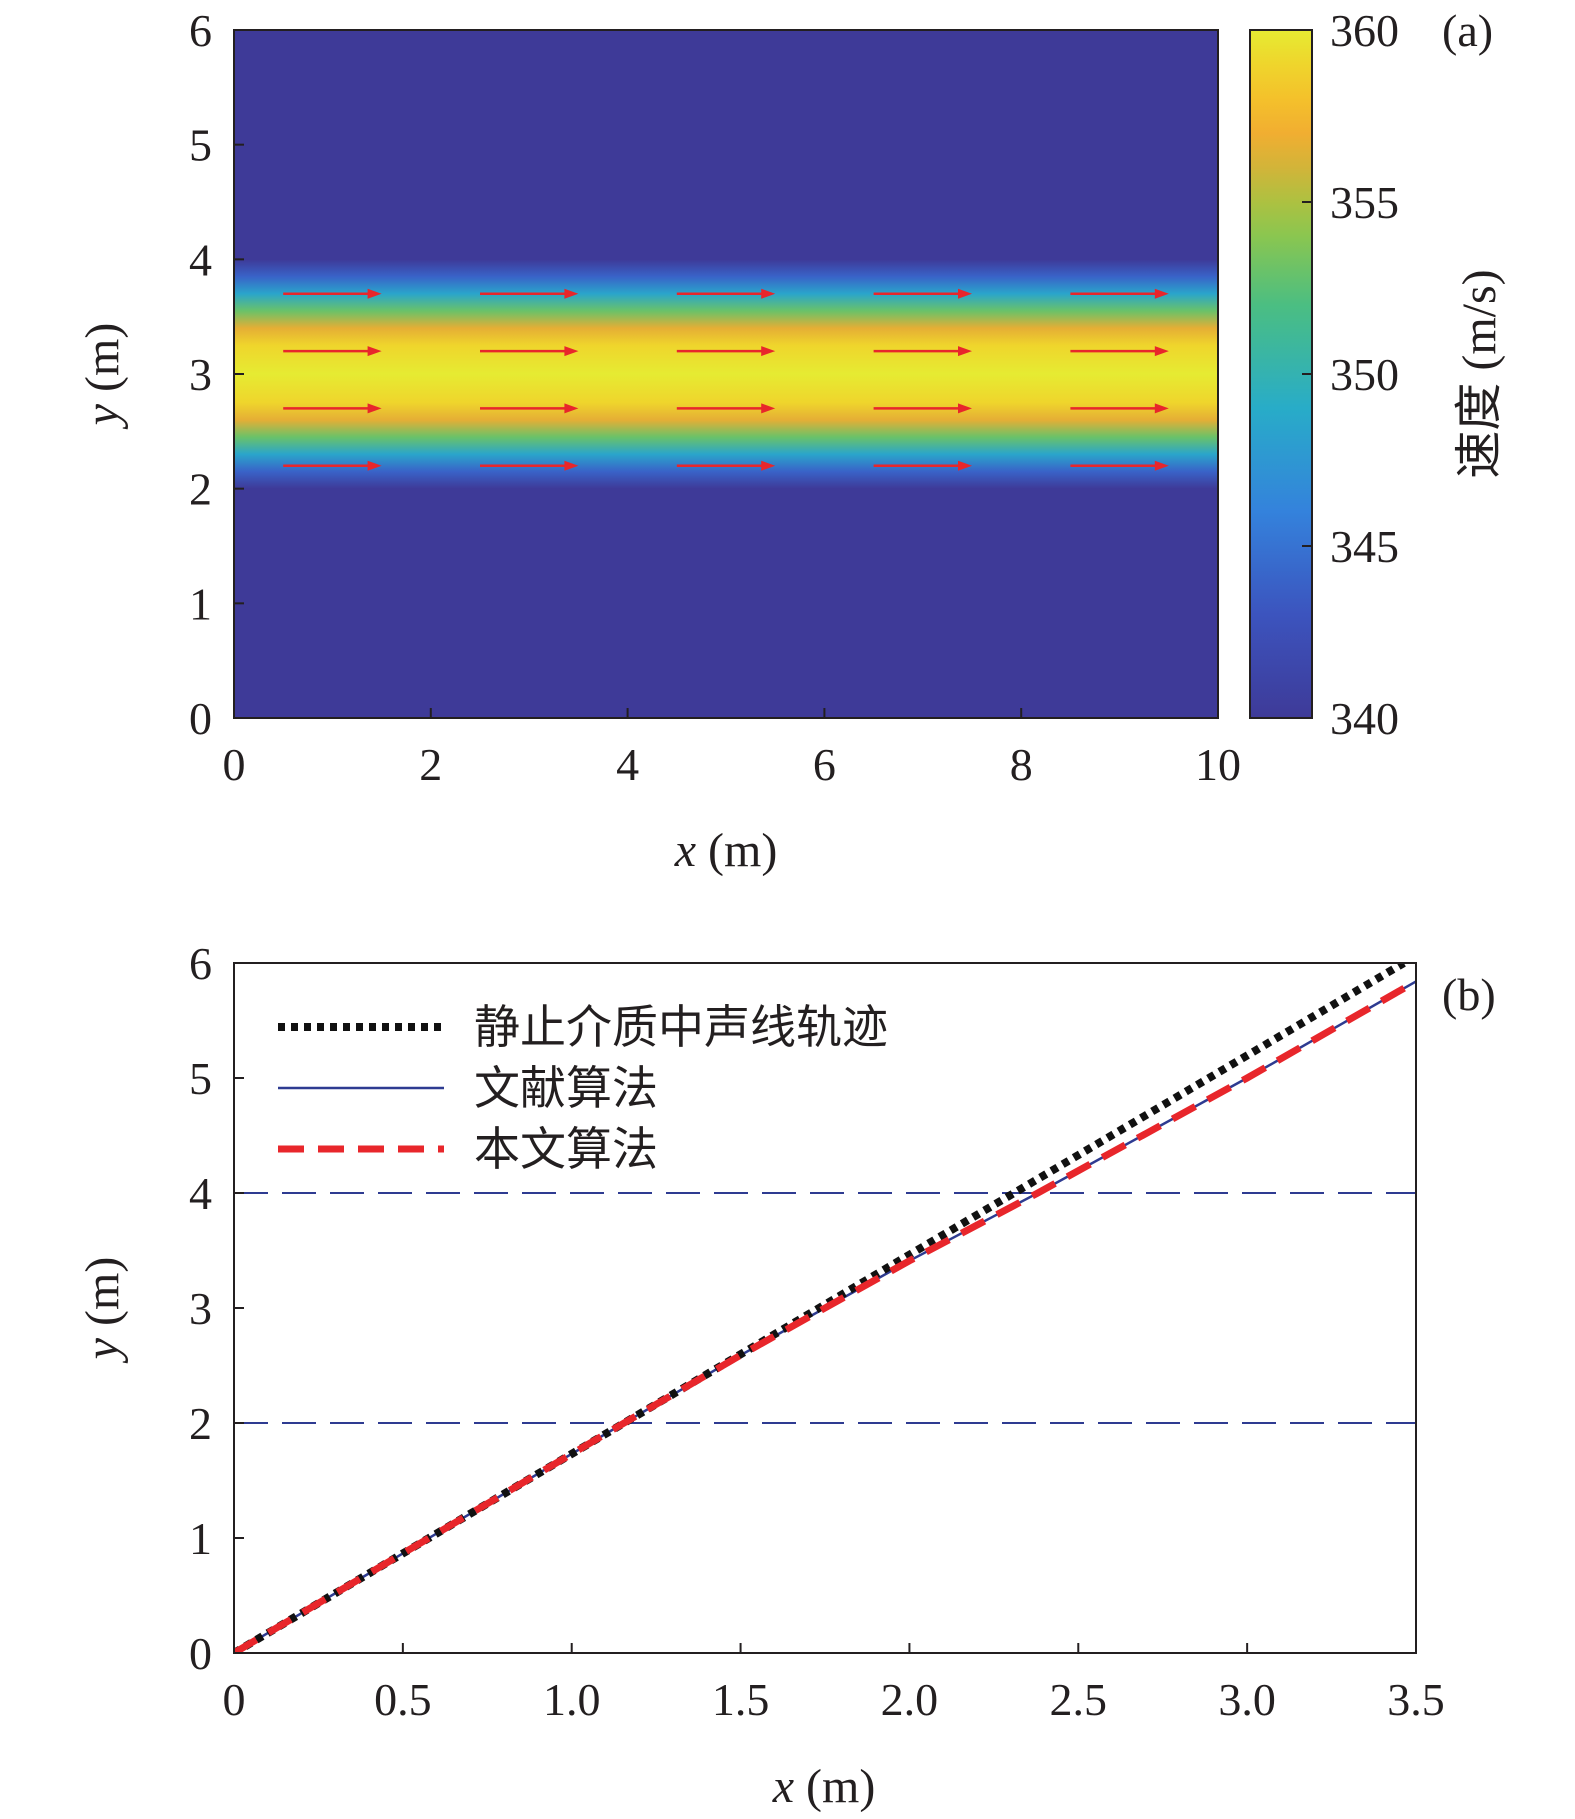  I want to click on x-tick-label: 10, so click(1218, 764).